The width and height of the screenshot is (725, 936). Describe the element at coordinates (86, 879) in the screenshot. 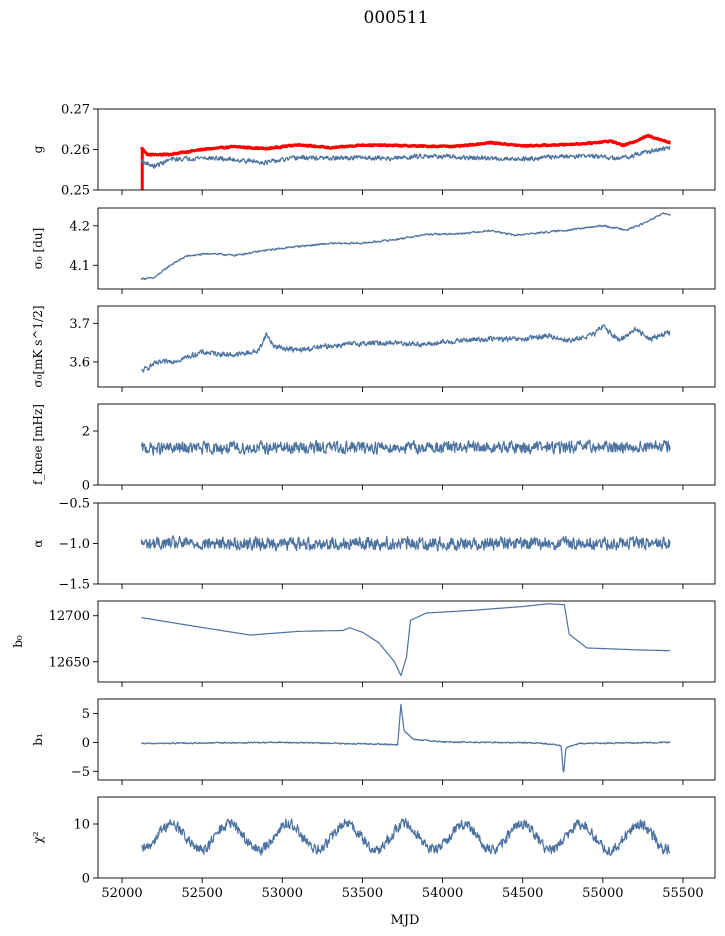

I see `y-tick-label-chi2: 0` at that location.